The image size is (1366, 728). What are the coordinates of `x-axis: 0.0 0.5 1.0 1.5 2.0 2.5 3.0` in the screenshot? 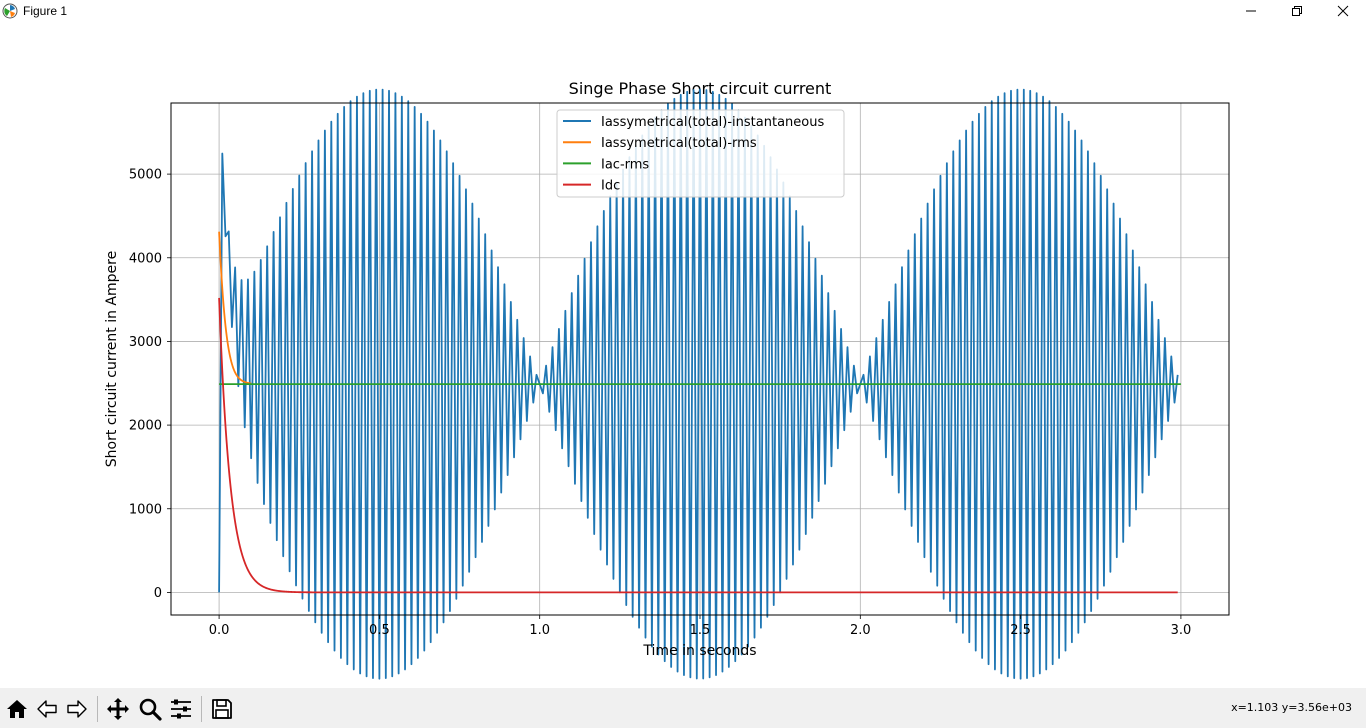 It's located at (700, 626).